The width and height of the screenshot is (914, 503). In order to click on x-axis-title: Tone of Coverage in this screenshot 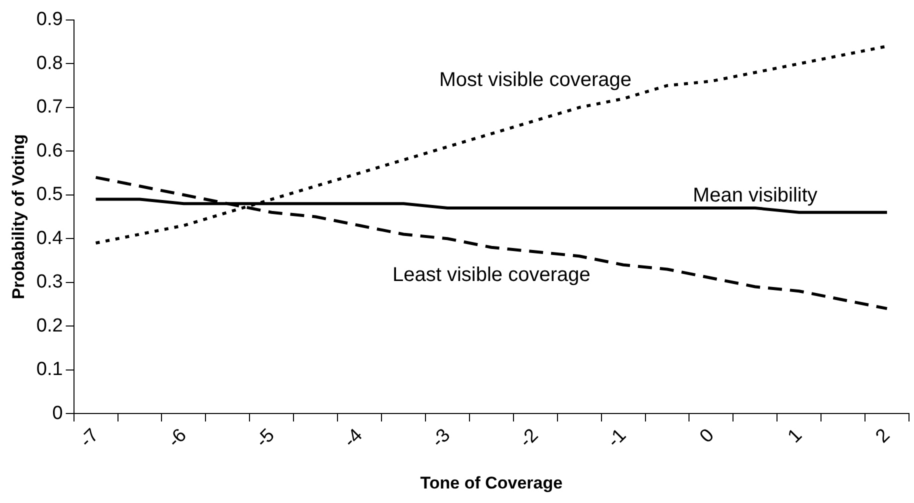, I will do `click(491, 482)`.